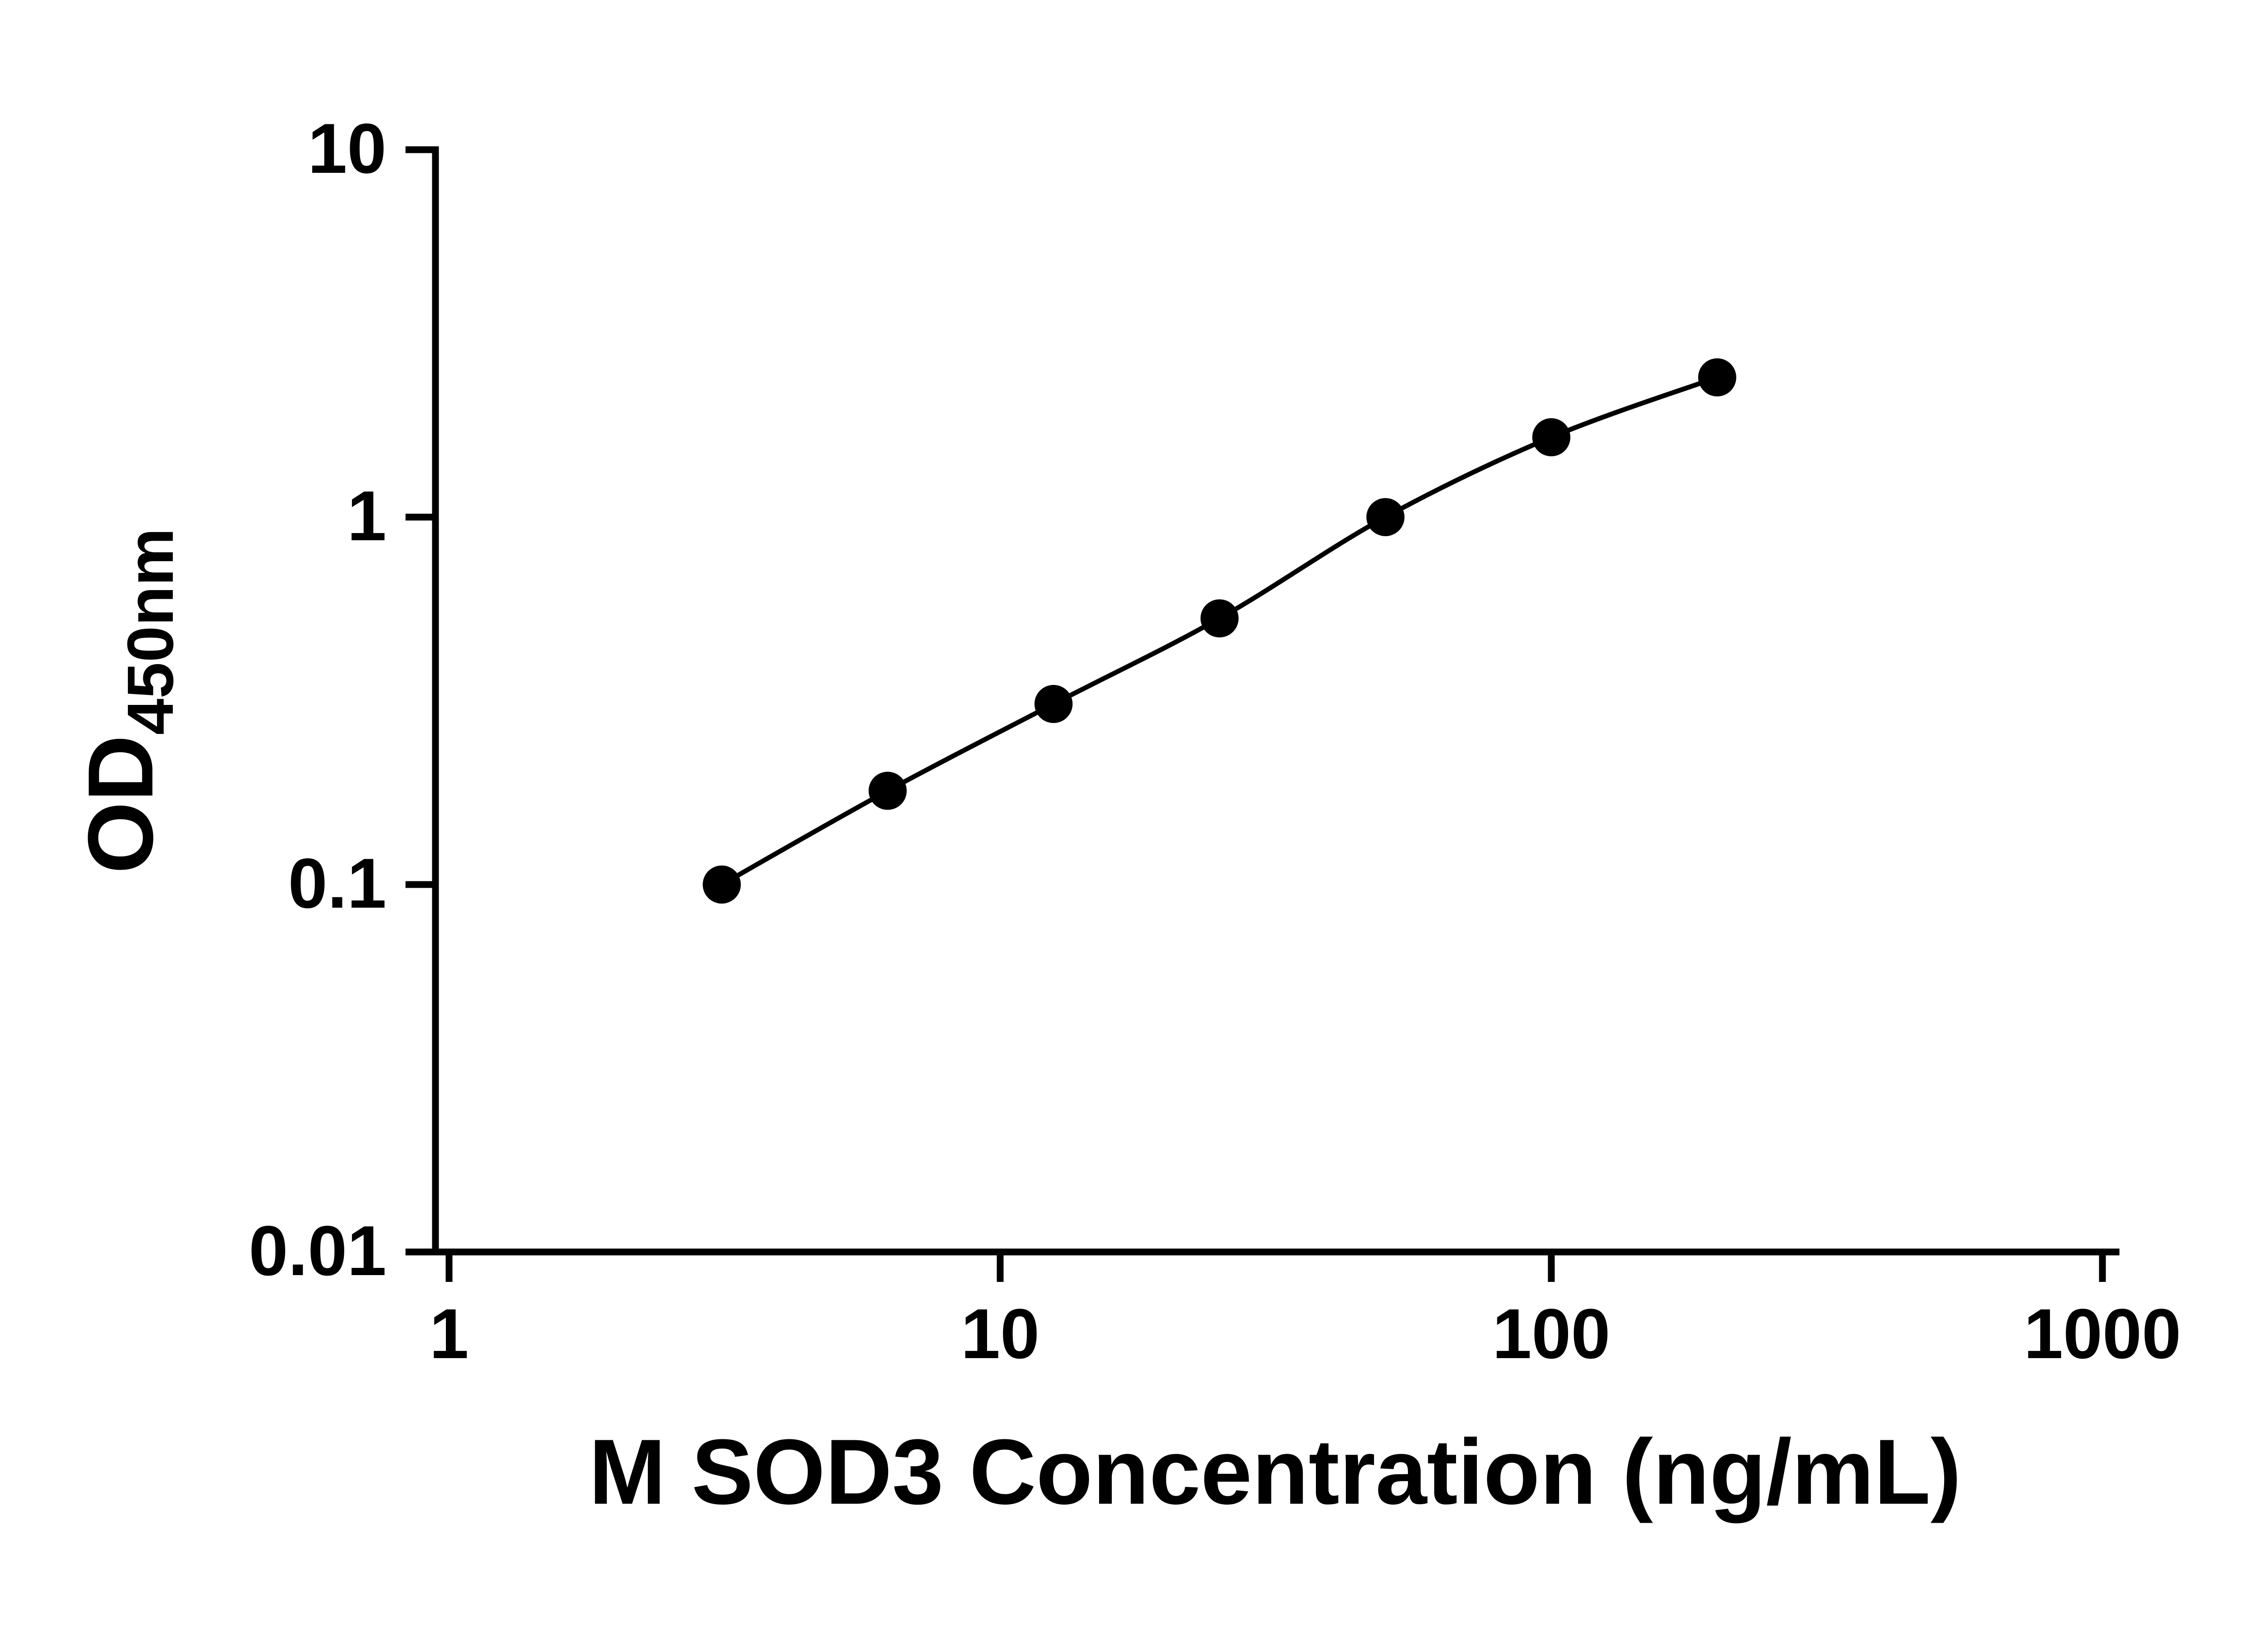 Image resolution: width=2268 pixels, height=1633 pixels. I want to click on y-tick-label: 0.1, so click(337, 883).